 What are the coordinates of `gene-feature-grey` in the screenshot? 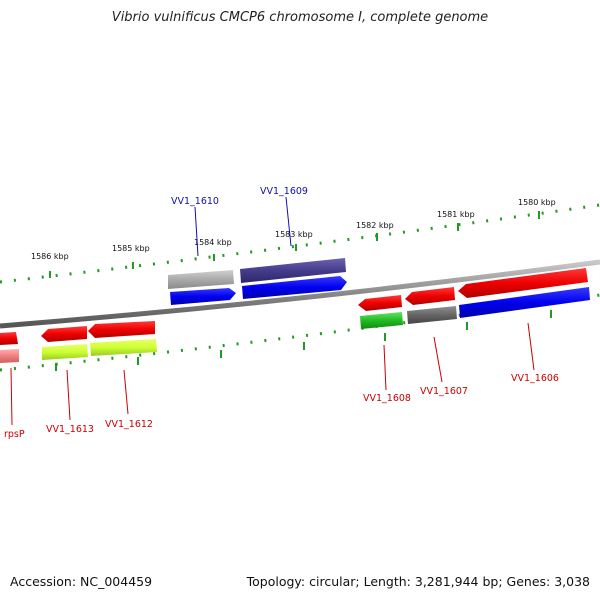 It's located at (201, 279).